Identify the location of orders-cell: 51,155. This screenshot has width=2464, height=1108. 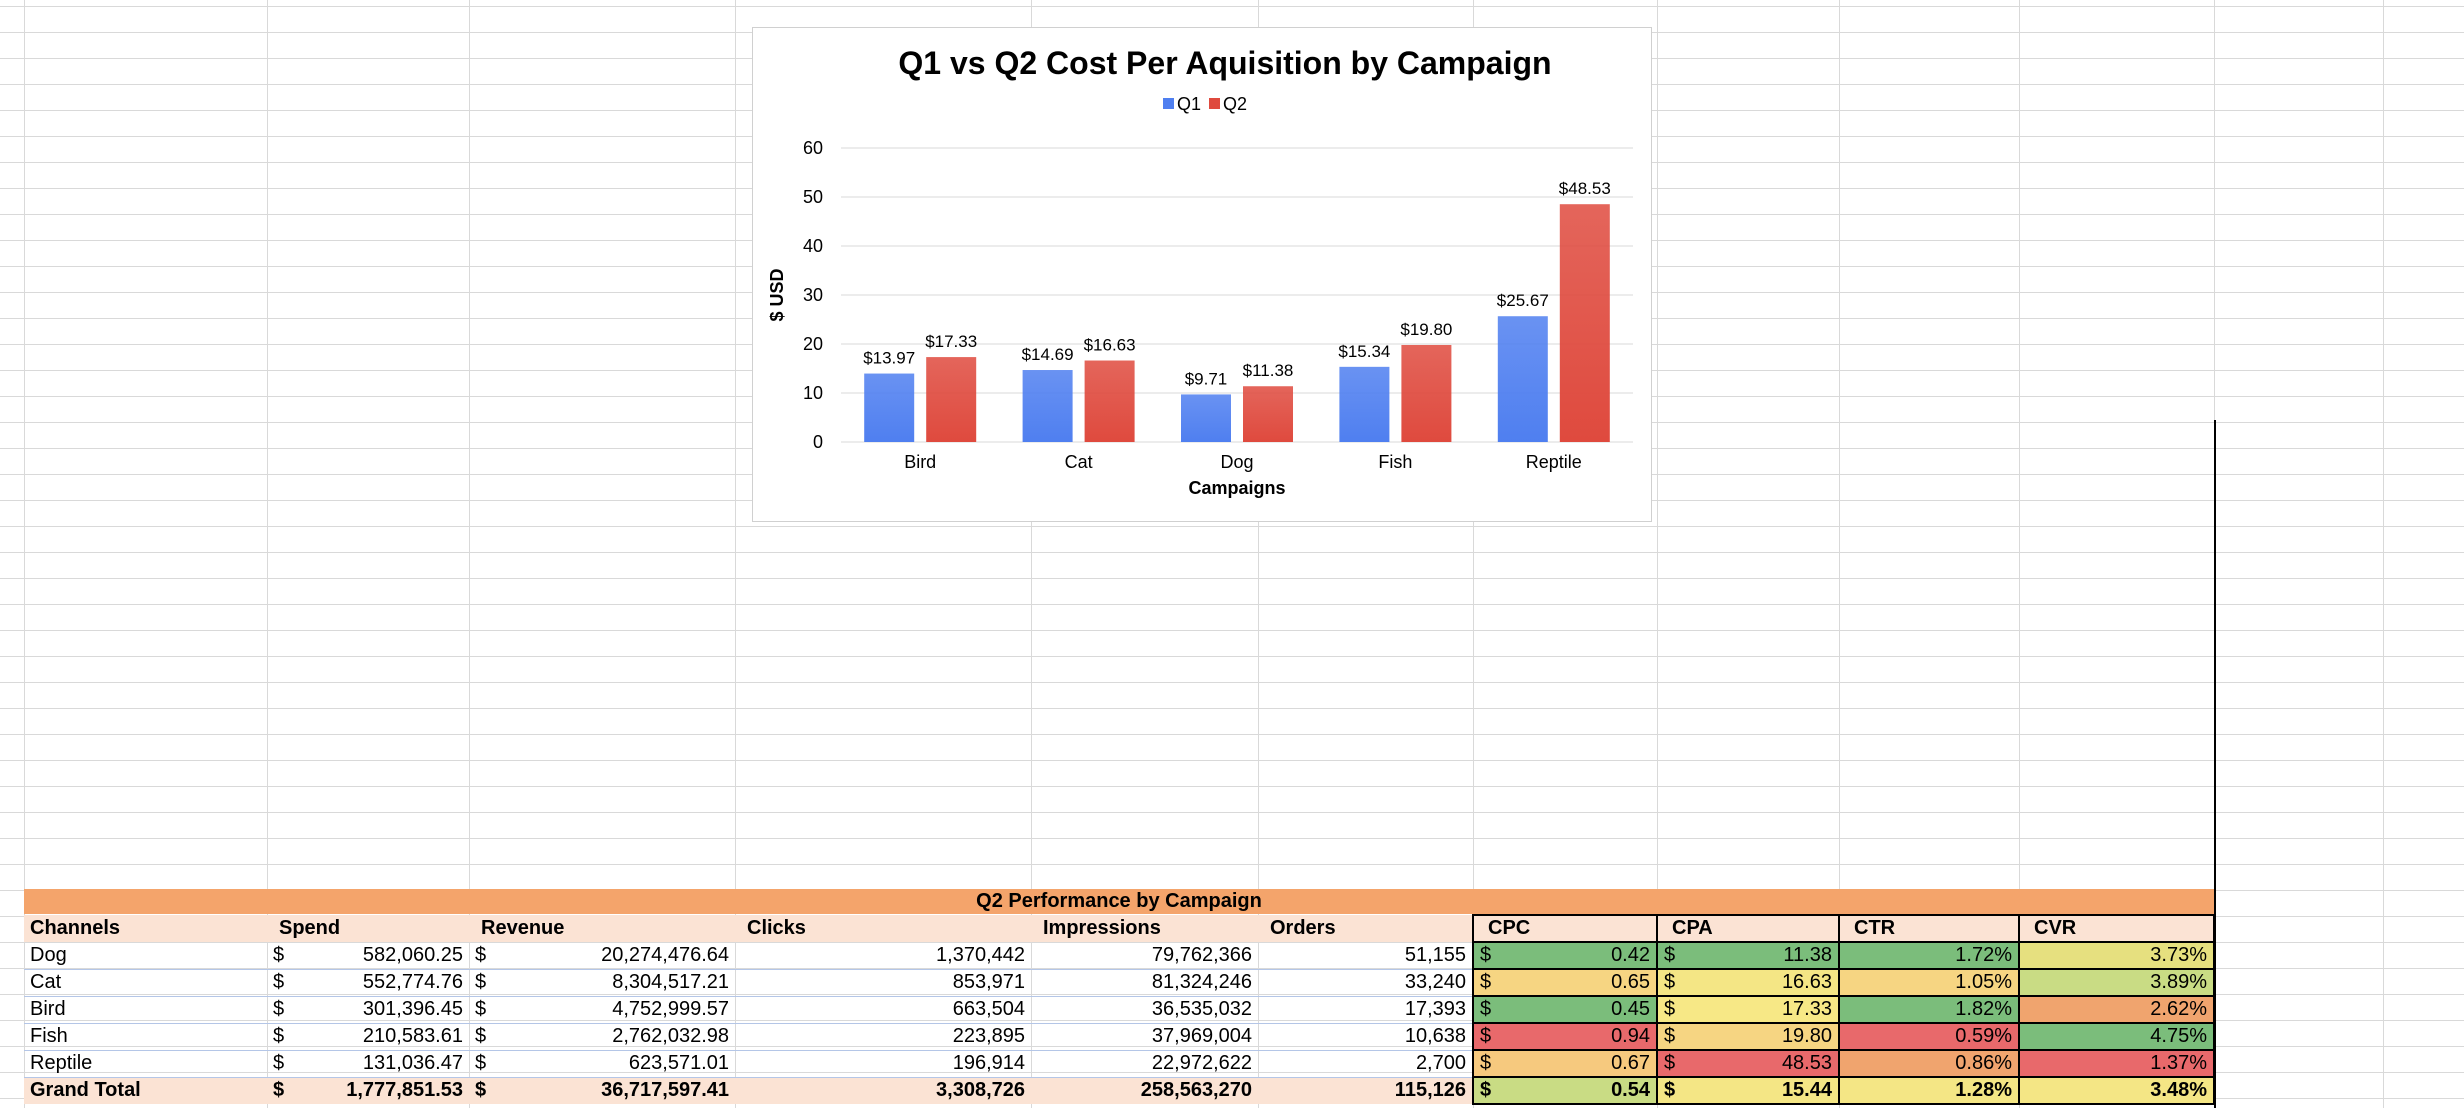
(1365, 956).